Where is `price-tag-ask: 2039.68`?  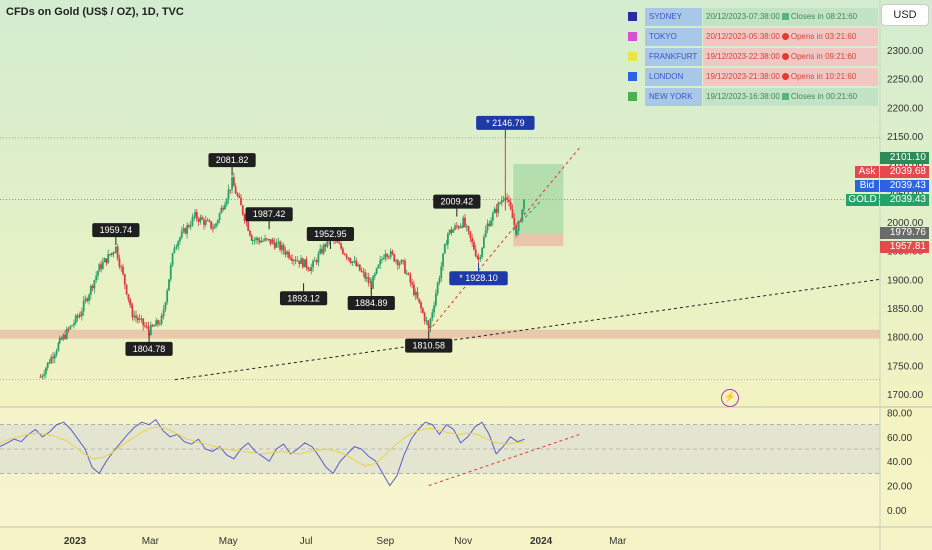 price-tag-ask: 2039.68 is located at coordinates (904, 172).